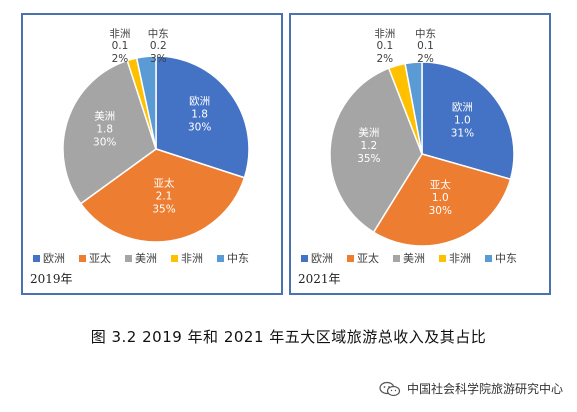  Describe the element at coordinates (462, 121) in the screenshot. I see `slice-label-value-europe: 1.0` at that location.